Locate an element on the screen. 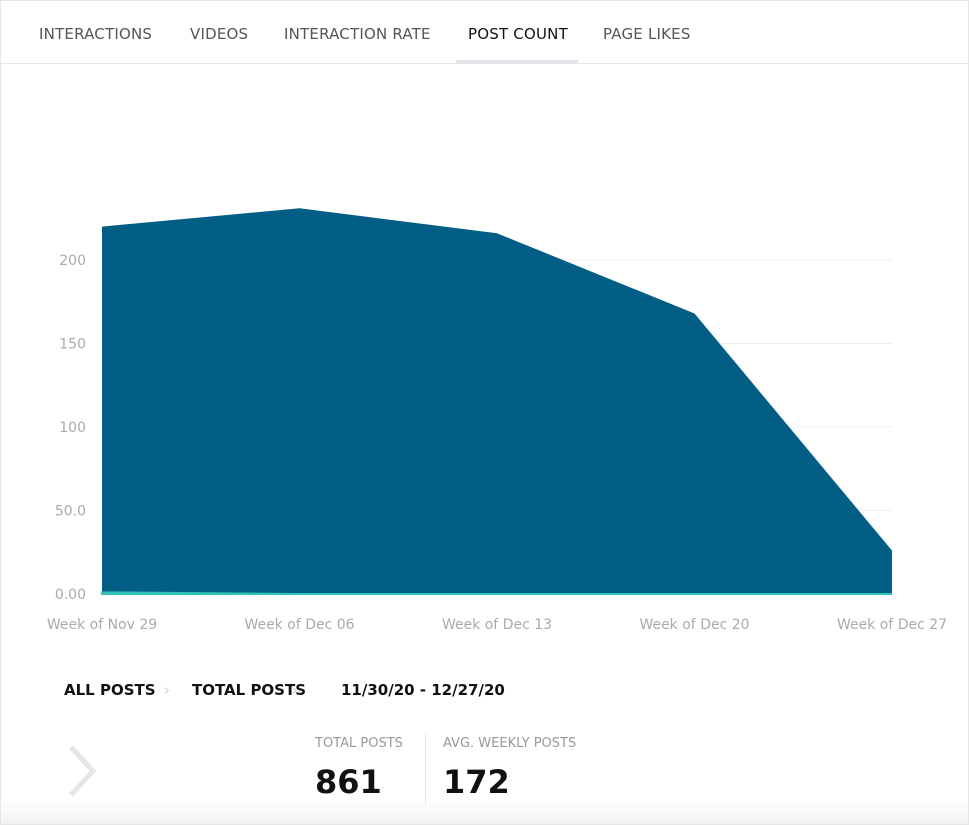  breadcrumb-item: 11/30/20 - 12/27/20 is located at coordinates (423, 690).